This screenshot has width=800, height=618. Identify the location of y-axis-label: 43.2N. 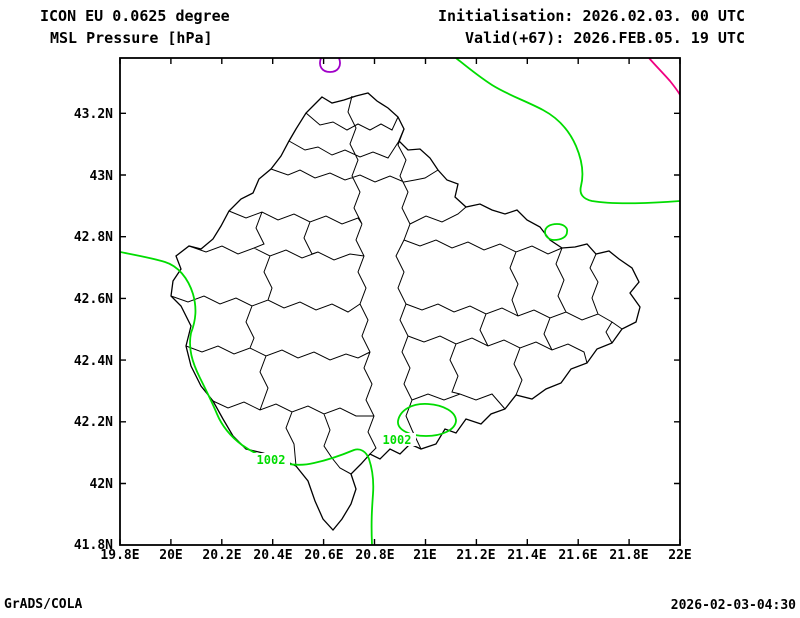
(93, 114).